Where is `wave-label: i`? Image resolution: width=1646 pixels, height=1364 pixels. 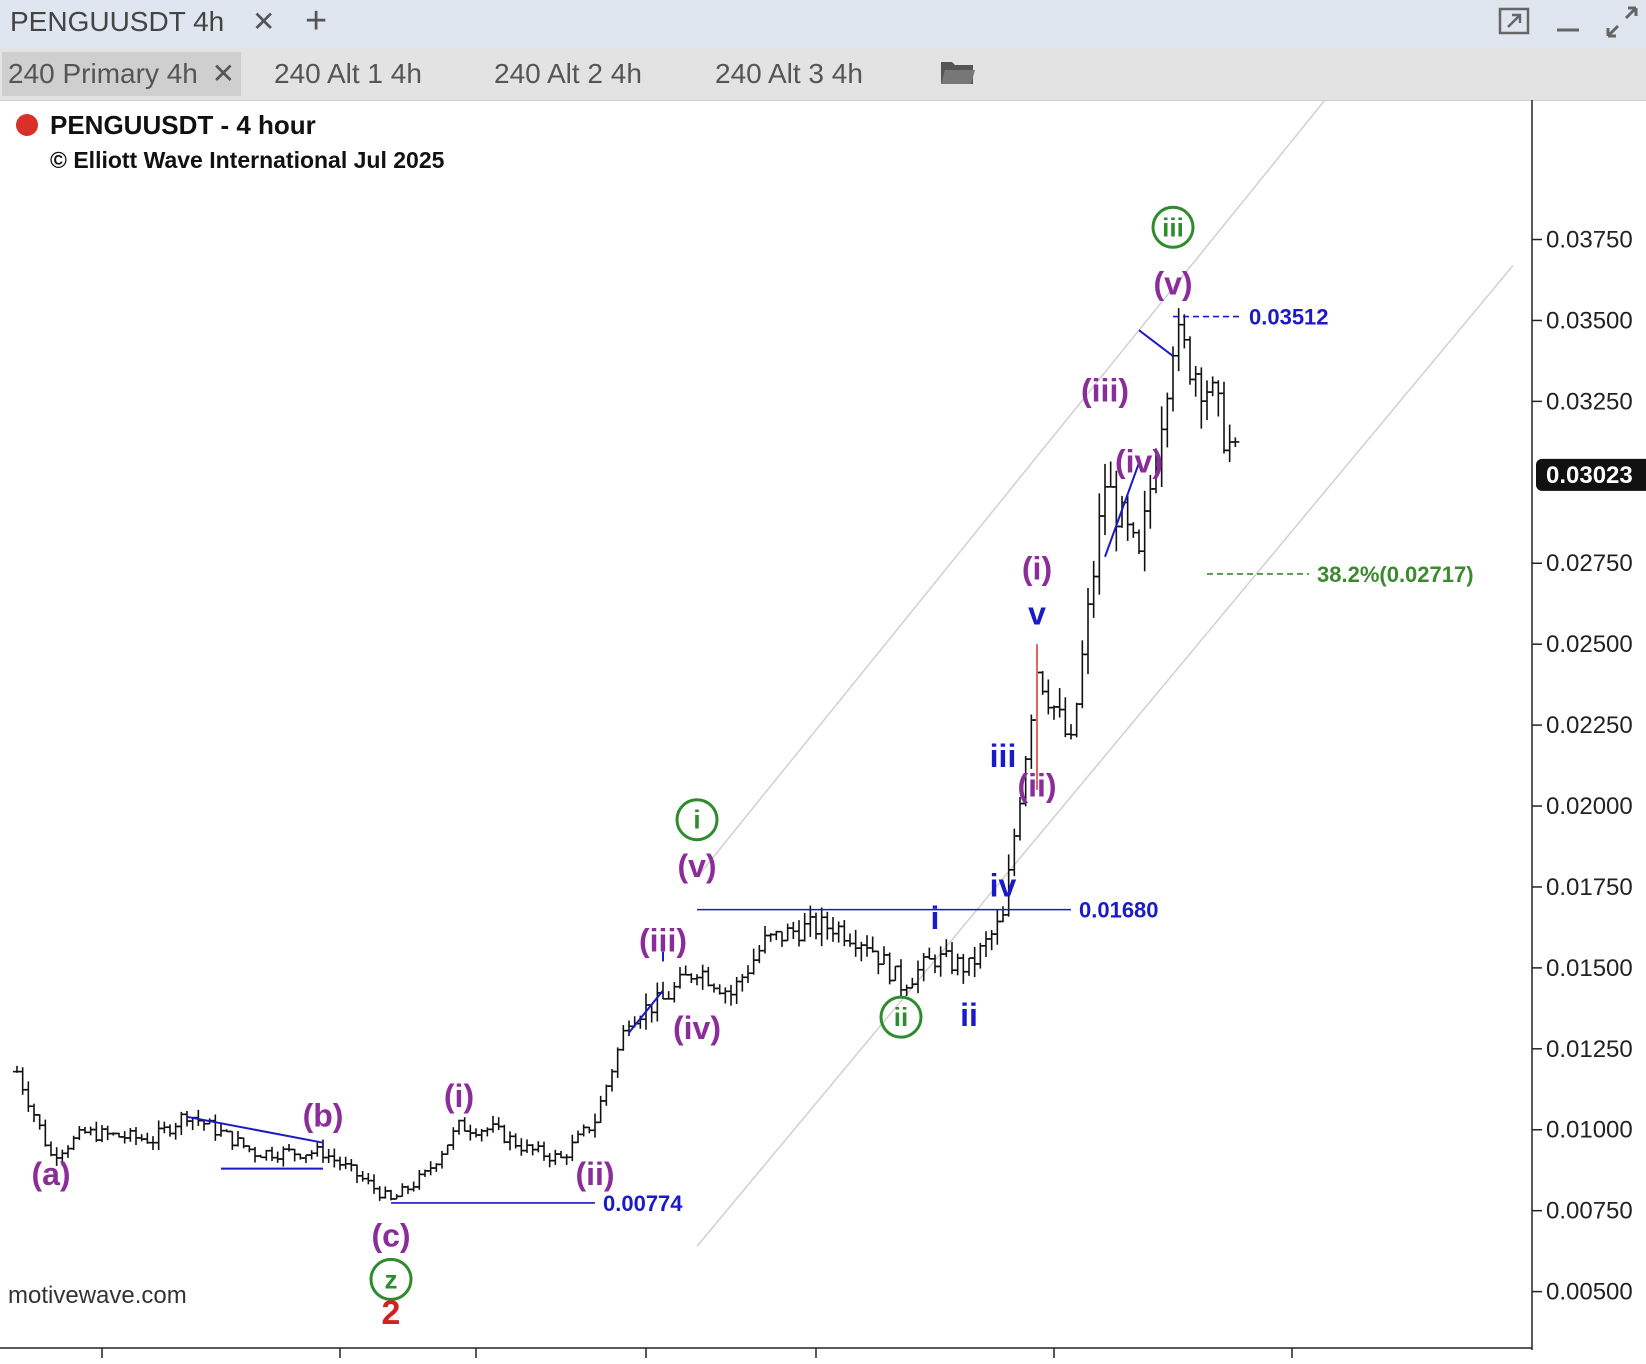
wave-label: i is located at coordinates (696, 820).